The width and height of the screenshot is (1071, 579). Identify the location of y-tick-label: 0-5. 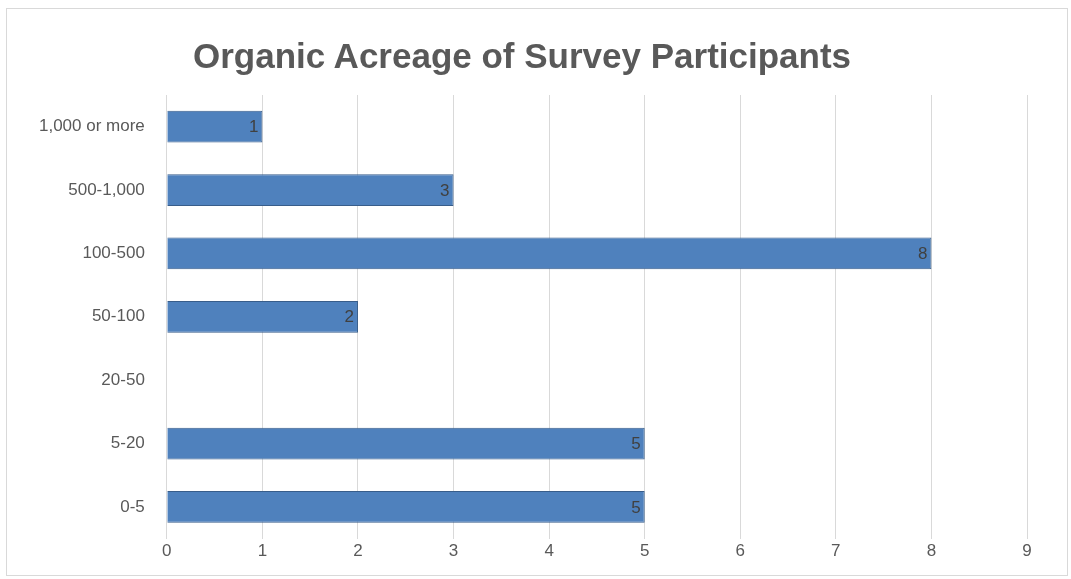
(132, 506).